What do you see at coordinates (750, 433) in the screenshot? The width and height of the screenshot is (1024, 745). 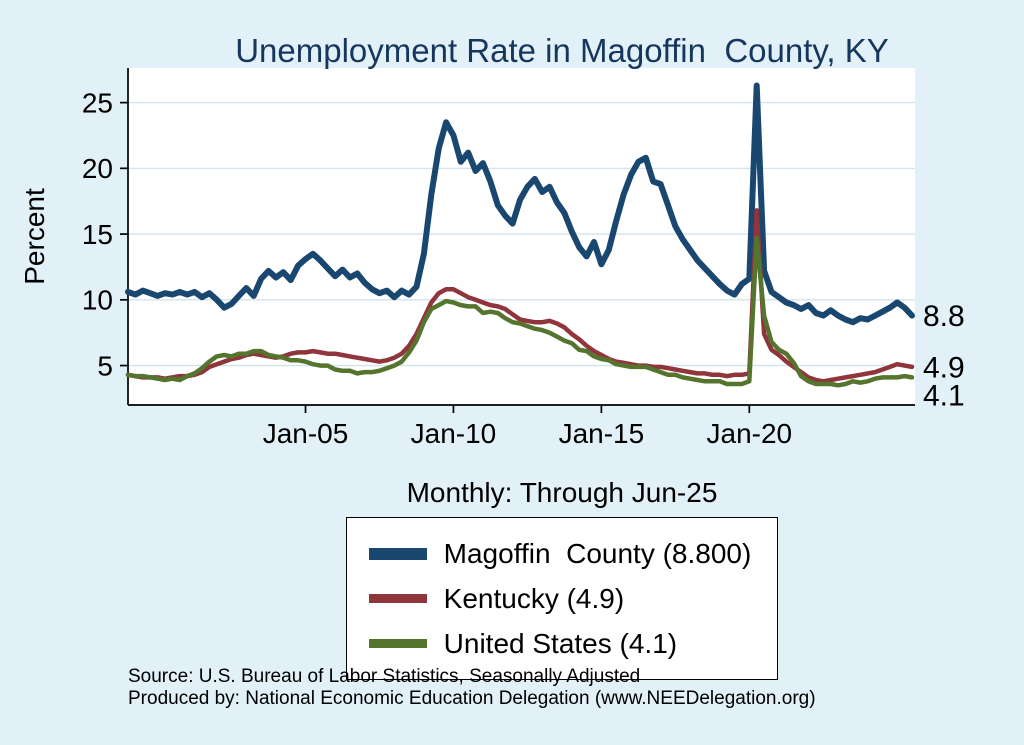 I see `x-tick-label: Jan-20` at bounding box center [750, 433].